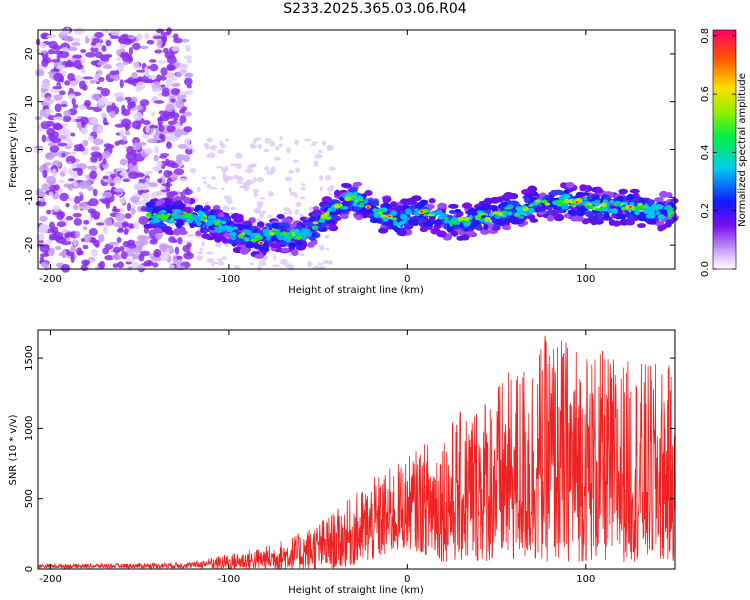 This screenshot has height=600, width=750. I want to click on colorbar-tick-label: 0.6, so click(705, 94).